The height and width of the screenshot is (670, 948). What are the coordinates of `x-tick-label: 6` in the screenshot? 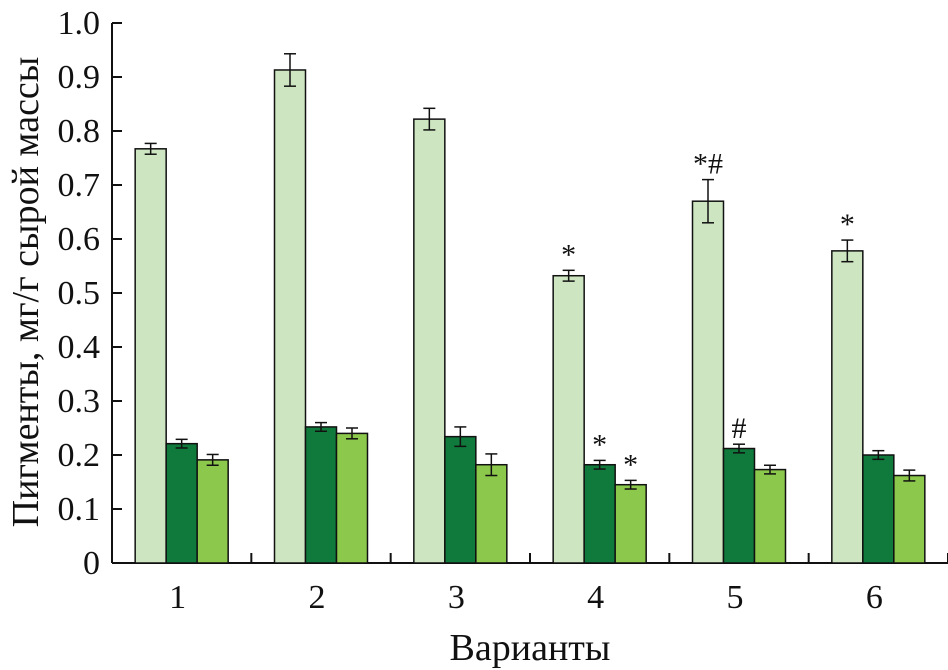 It's located at (874, 597).